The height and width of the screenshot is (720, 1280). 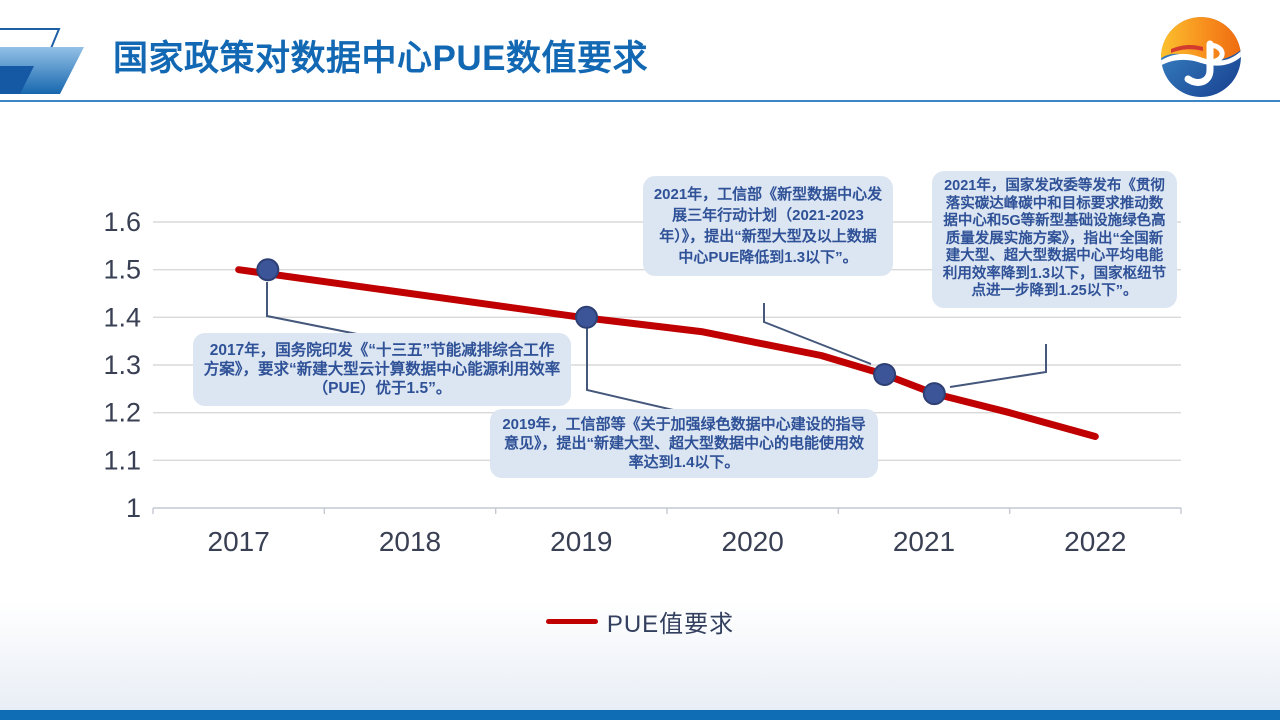 What do you see at coordinates (924, 541) in the screenshot?
I see `x-axis-tick-label: 2021` at bounding box center [924, 541].